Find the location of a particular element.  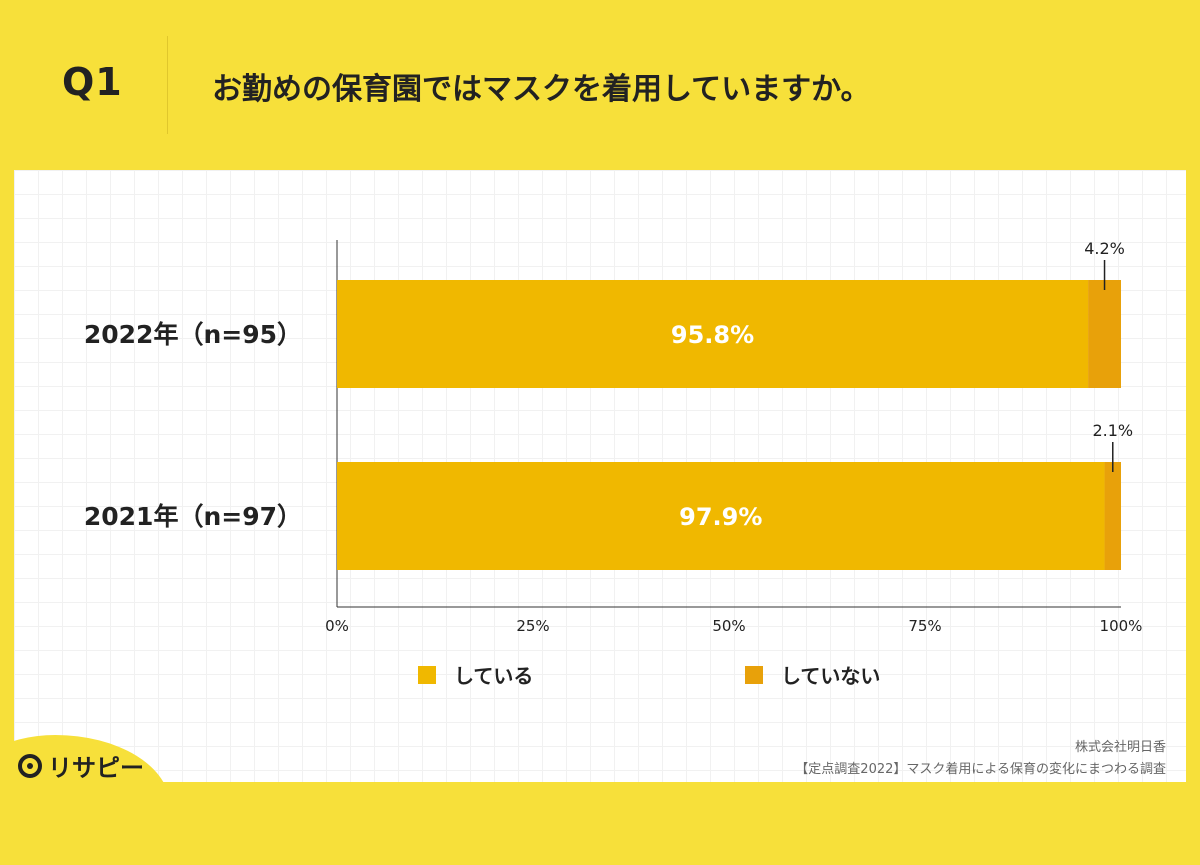

x-tick-label: 50% is located at coordinates (728, 626).